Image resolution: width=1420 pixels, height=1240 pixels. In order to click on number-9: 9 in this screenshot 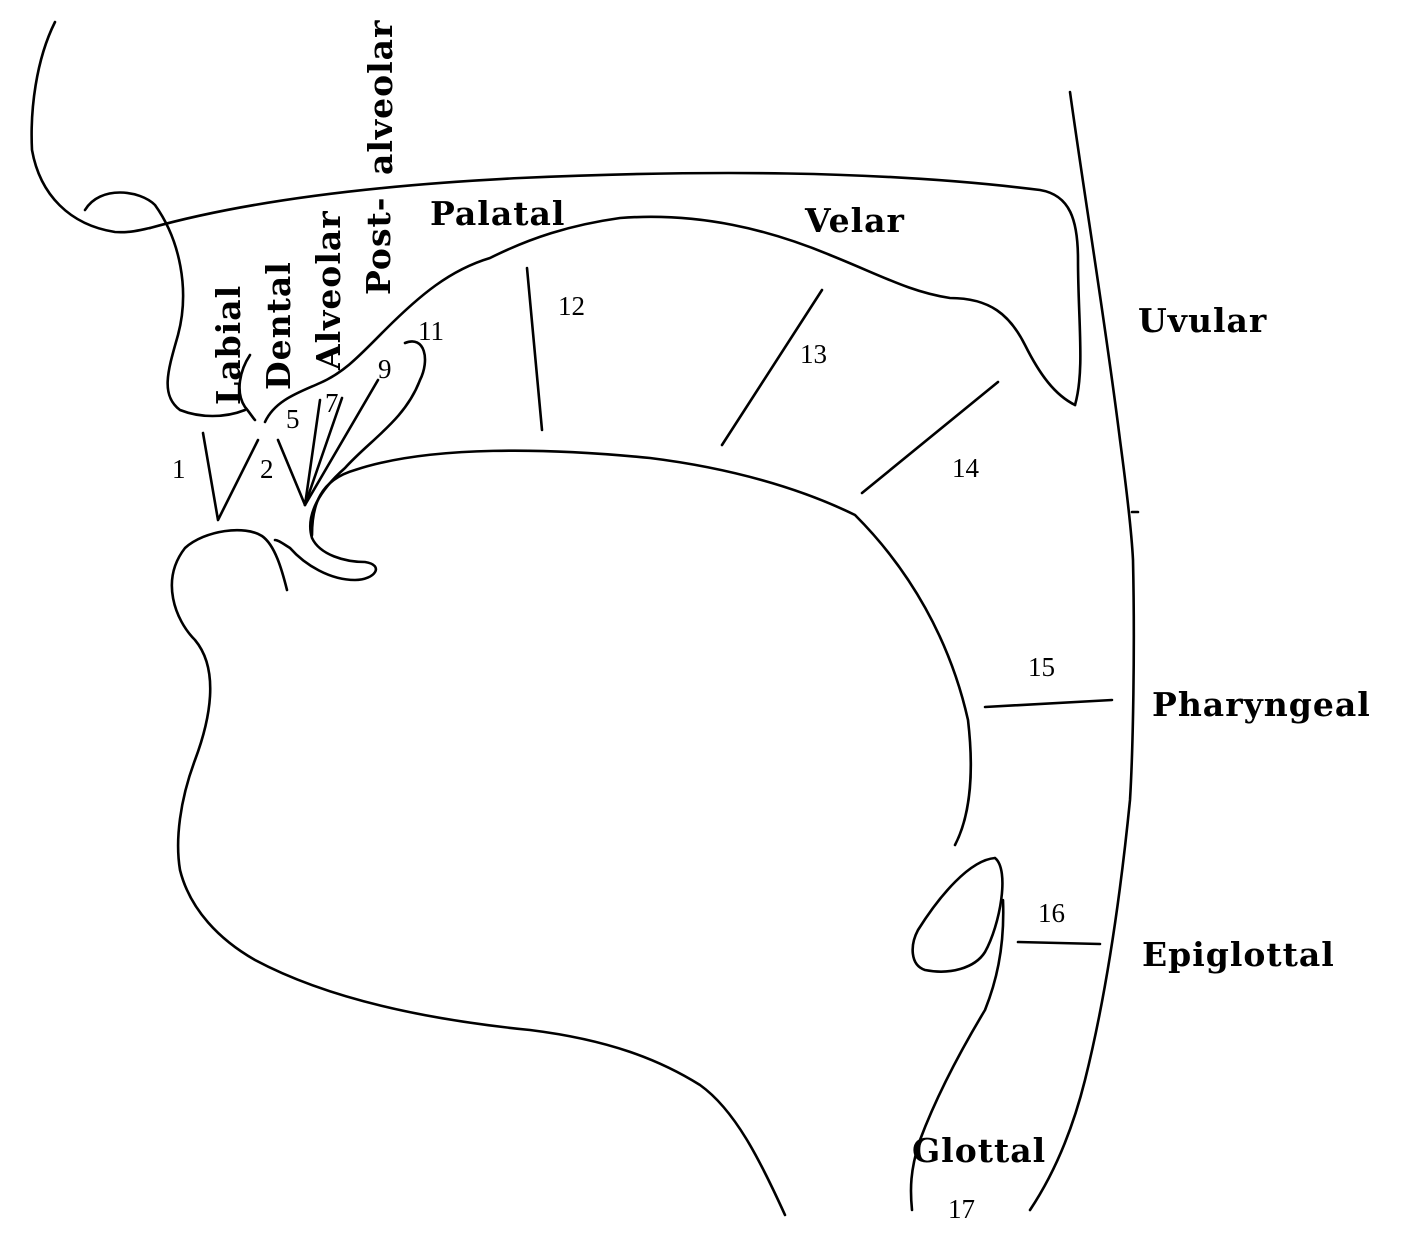, I will do `click(385, 369)`.